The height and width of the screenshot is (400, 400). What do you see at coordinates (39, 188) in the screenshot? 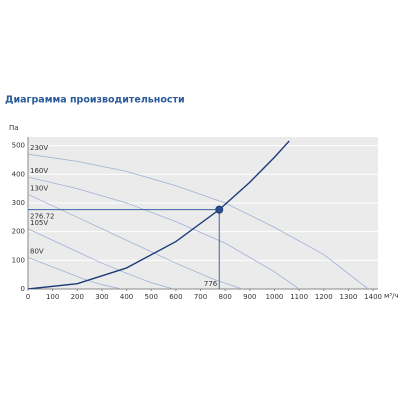
I see `curve-label: 130V` at bounding box center [39, 188].